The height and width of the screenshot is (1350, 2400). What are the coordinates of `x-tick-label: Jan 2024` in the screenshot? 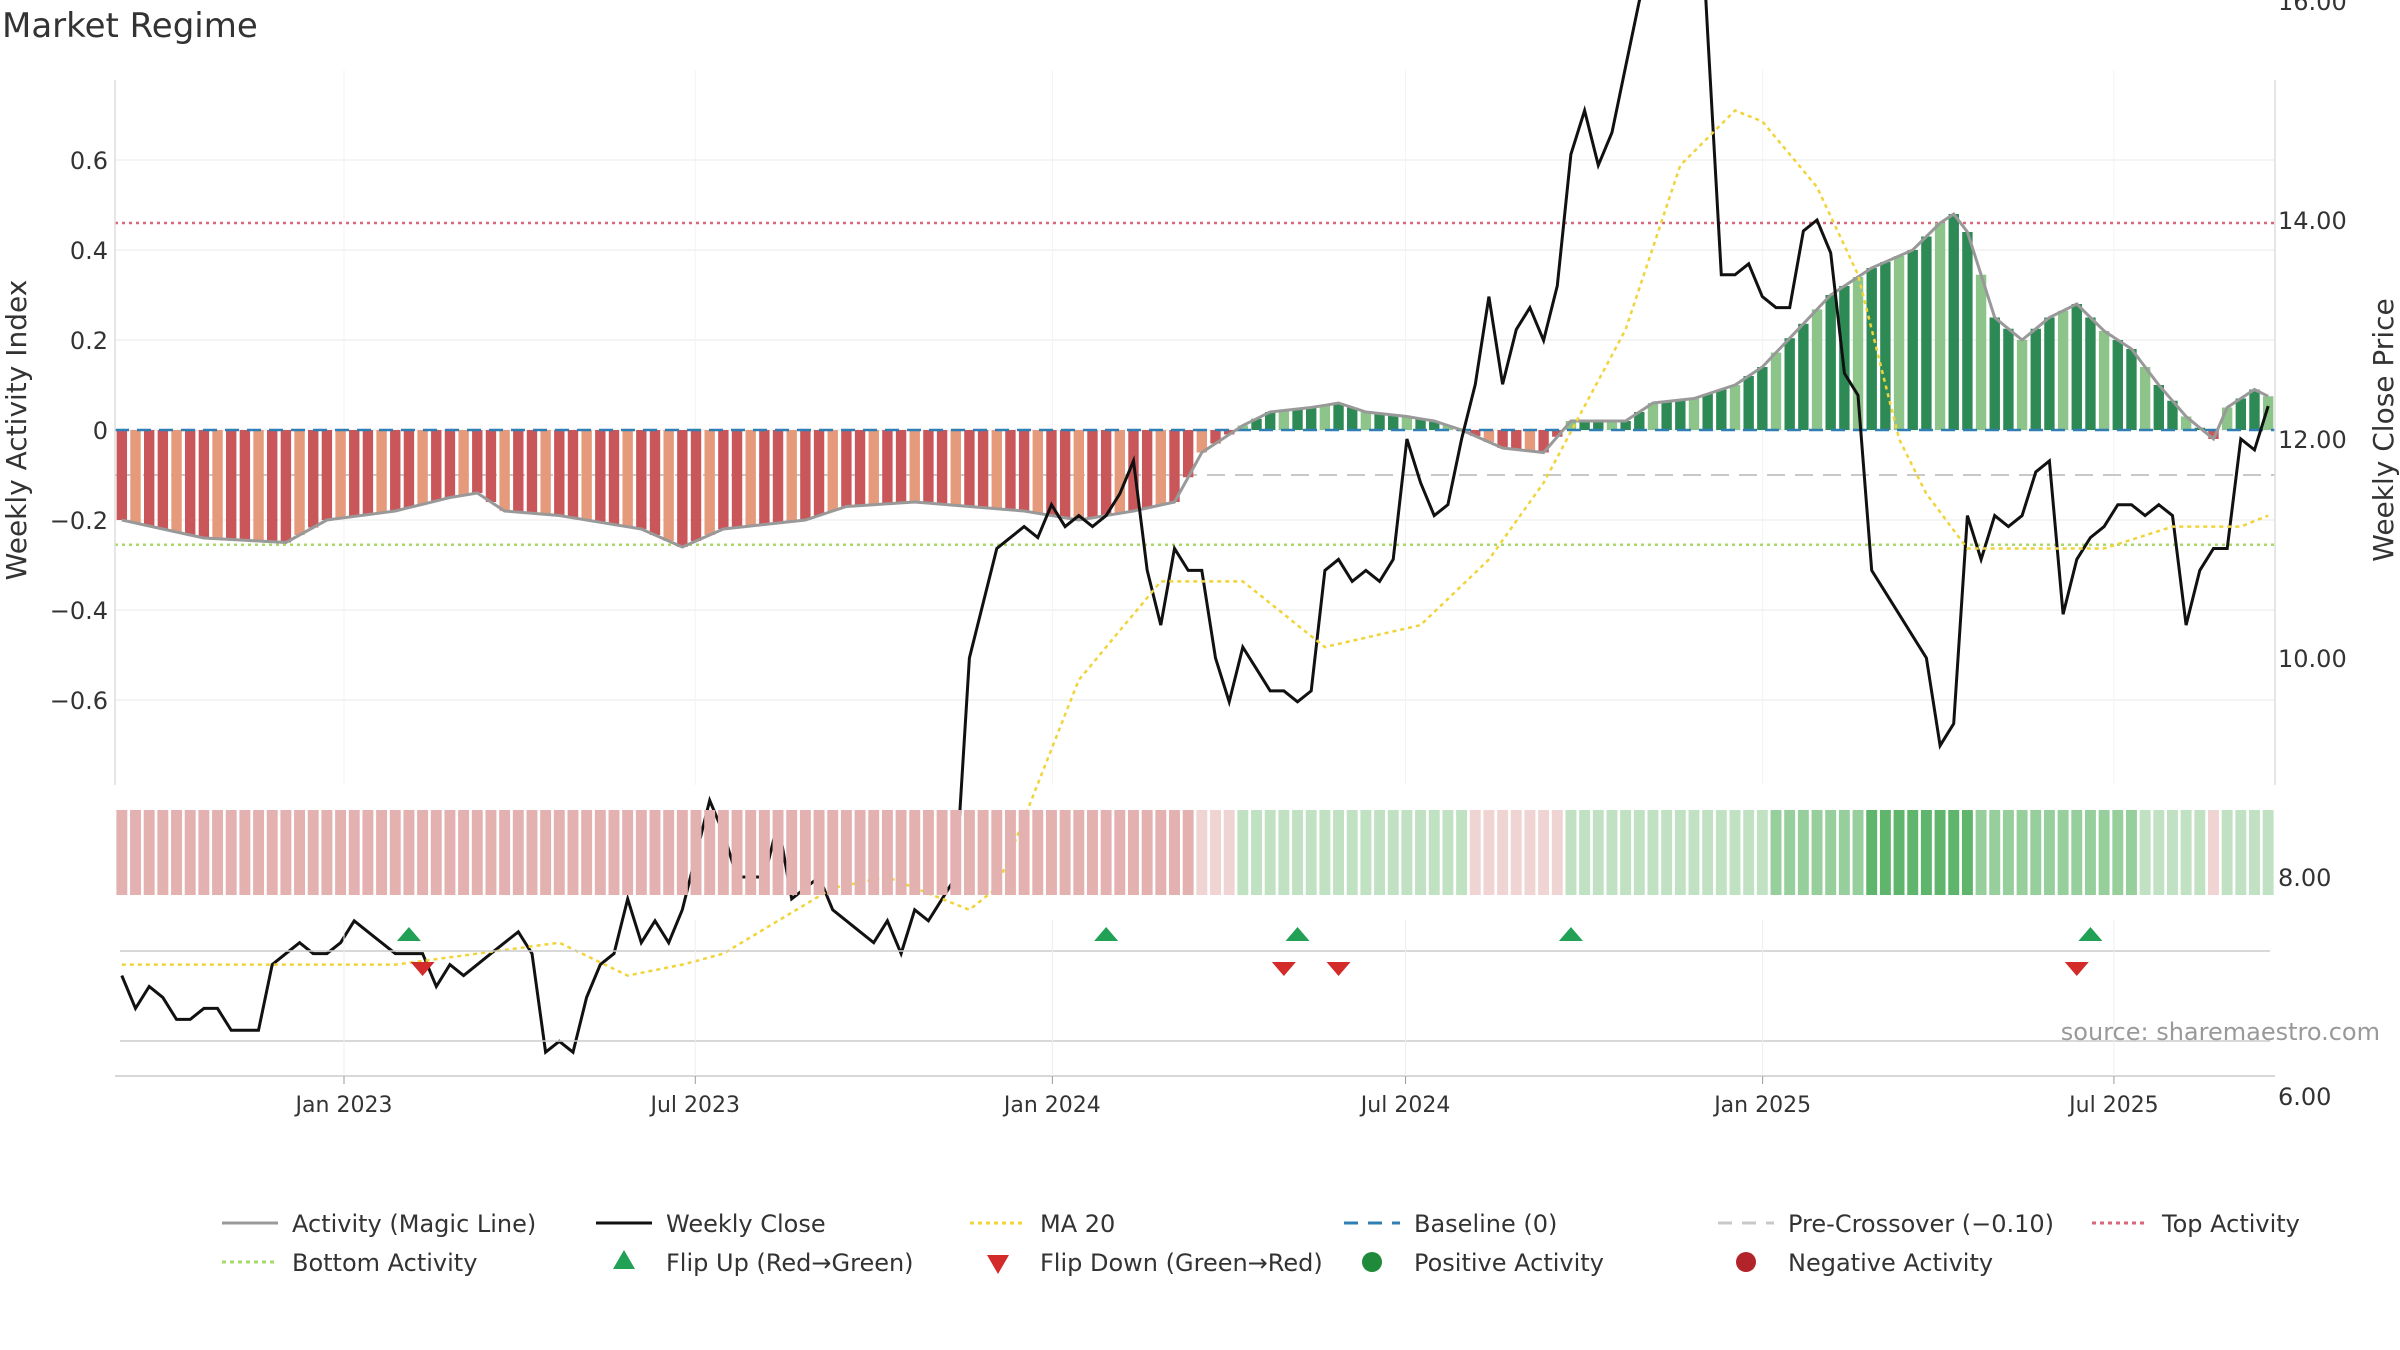 It's located at (1051, 1105).